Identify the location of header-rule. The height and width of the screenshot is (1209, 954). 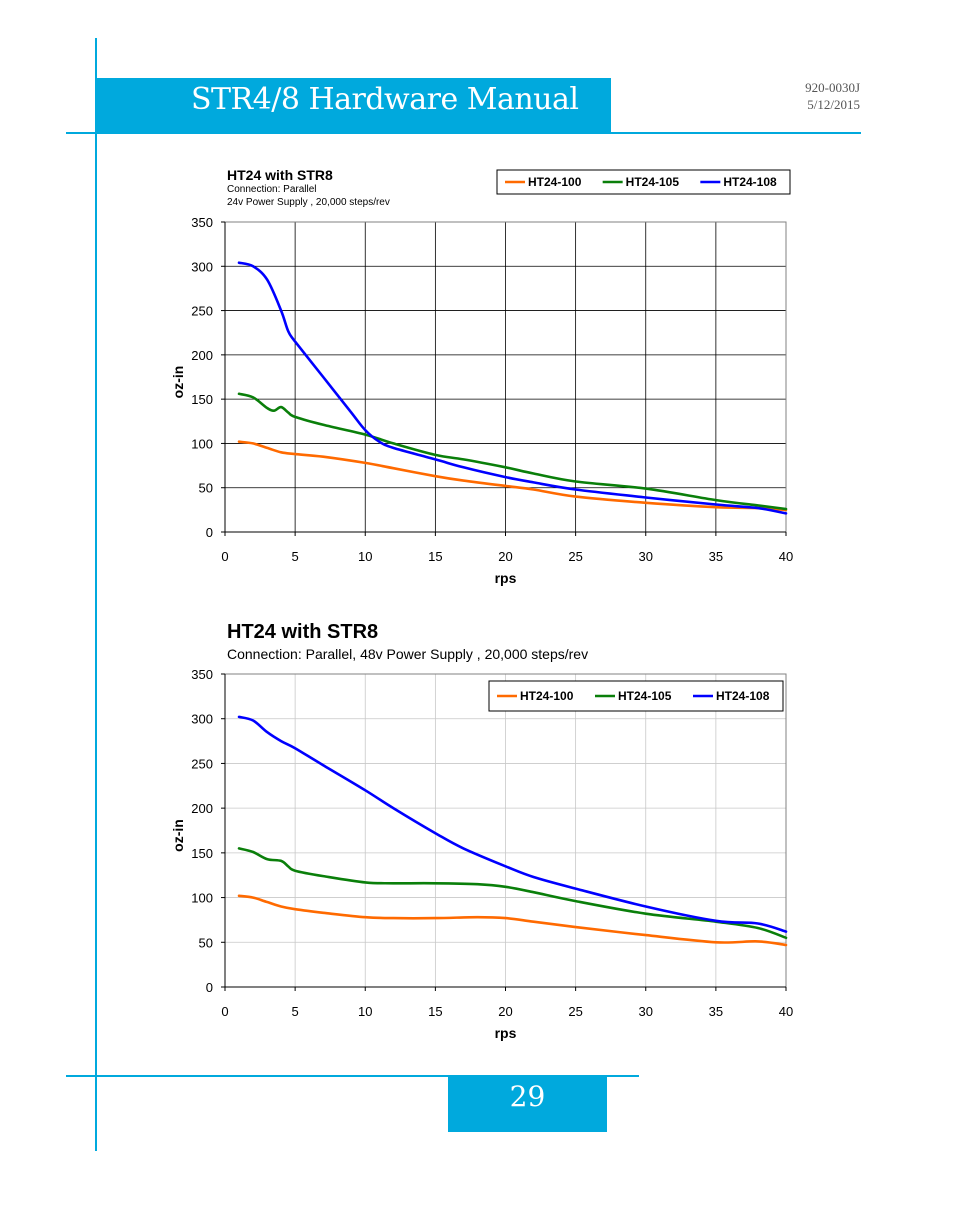
(463, 133).